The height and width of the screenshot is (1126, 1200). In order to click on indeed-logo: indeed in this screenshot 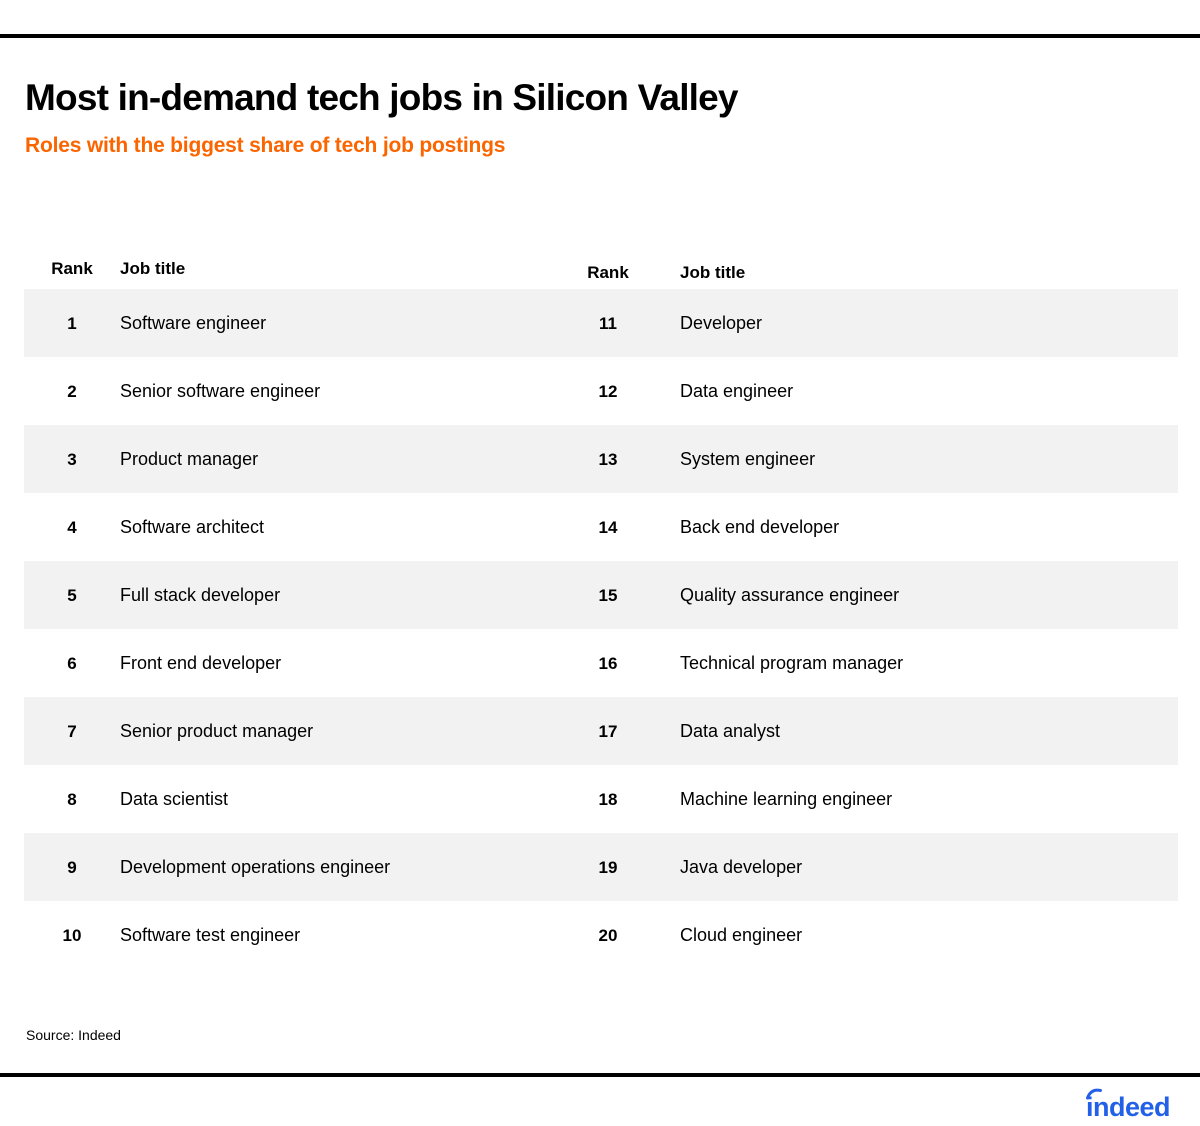, I will do `click(1133, 1104)`.